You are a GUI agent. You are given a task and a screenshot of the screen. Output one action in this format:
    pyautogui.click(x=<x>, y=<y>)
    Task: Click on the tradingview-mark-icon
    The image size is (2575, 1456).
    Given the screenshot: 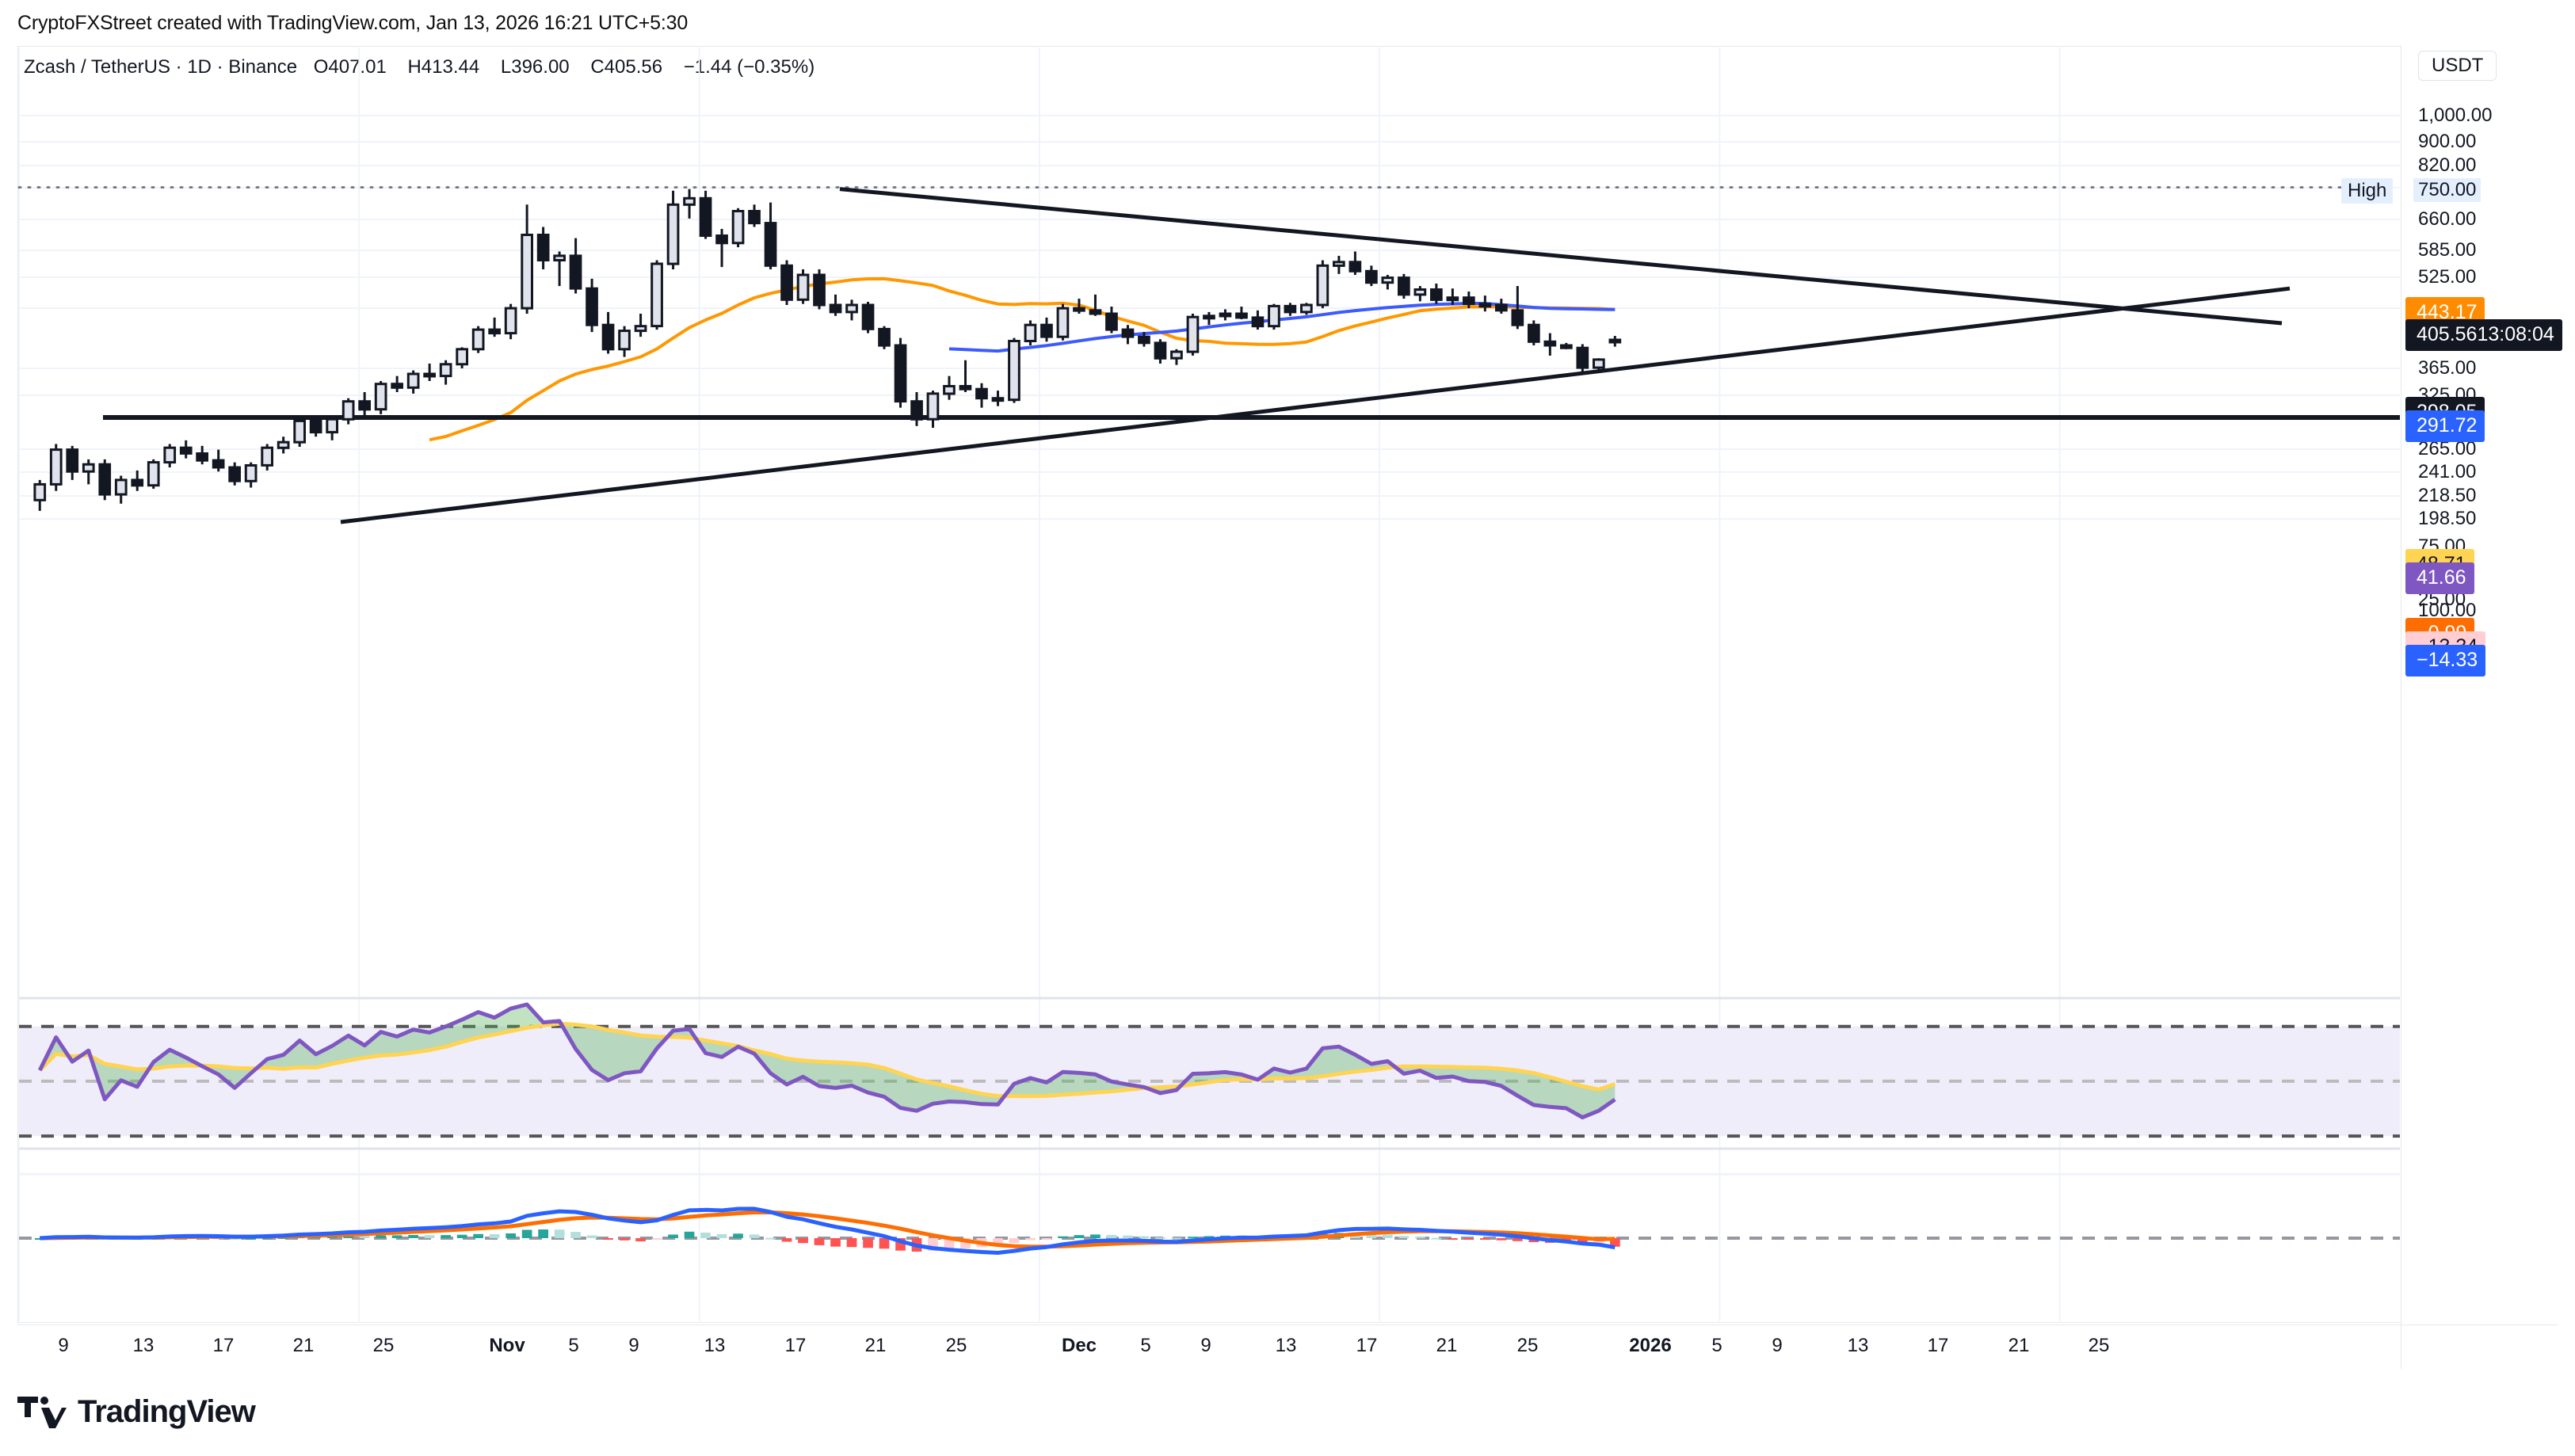 What is the action you would take?
    pyautogui.click(x=42, y=1412)
    